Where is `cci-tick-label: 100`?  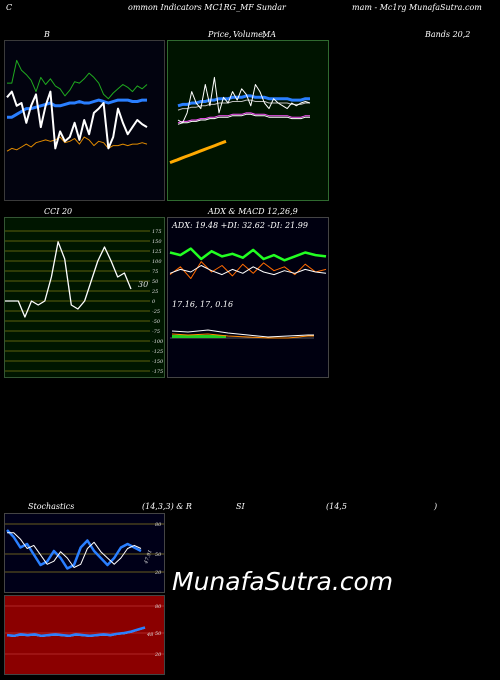
cci-tick-label: 100 is located at coordinates (157, 262).